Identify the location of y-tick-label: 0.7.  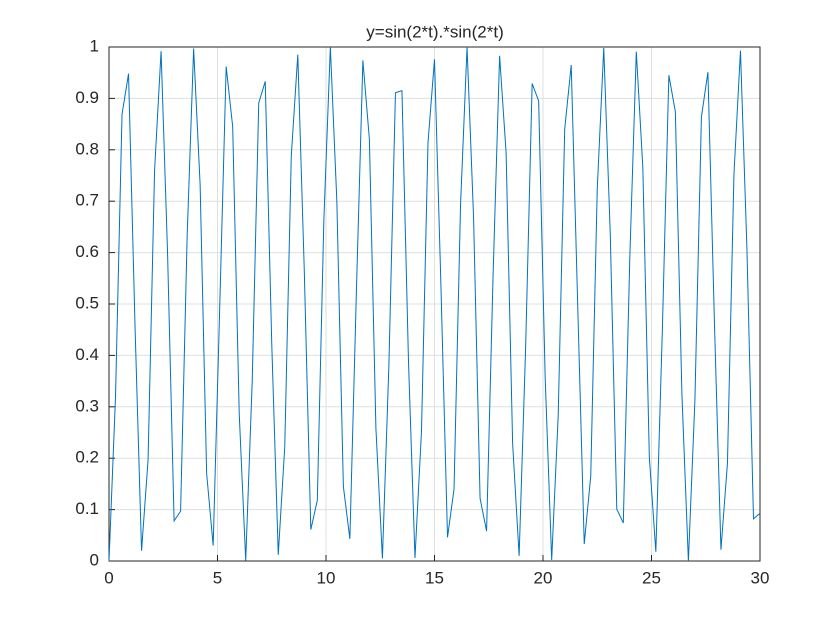
(87, 200).